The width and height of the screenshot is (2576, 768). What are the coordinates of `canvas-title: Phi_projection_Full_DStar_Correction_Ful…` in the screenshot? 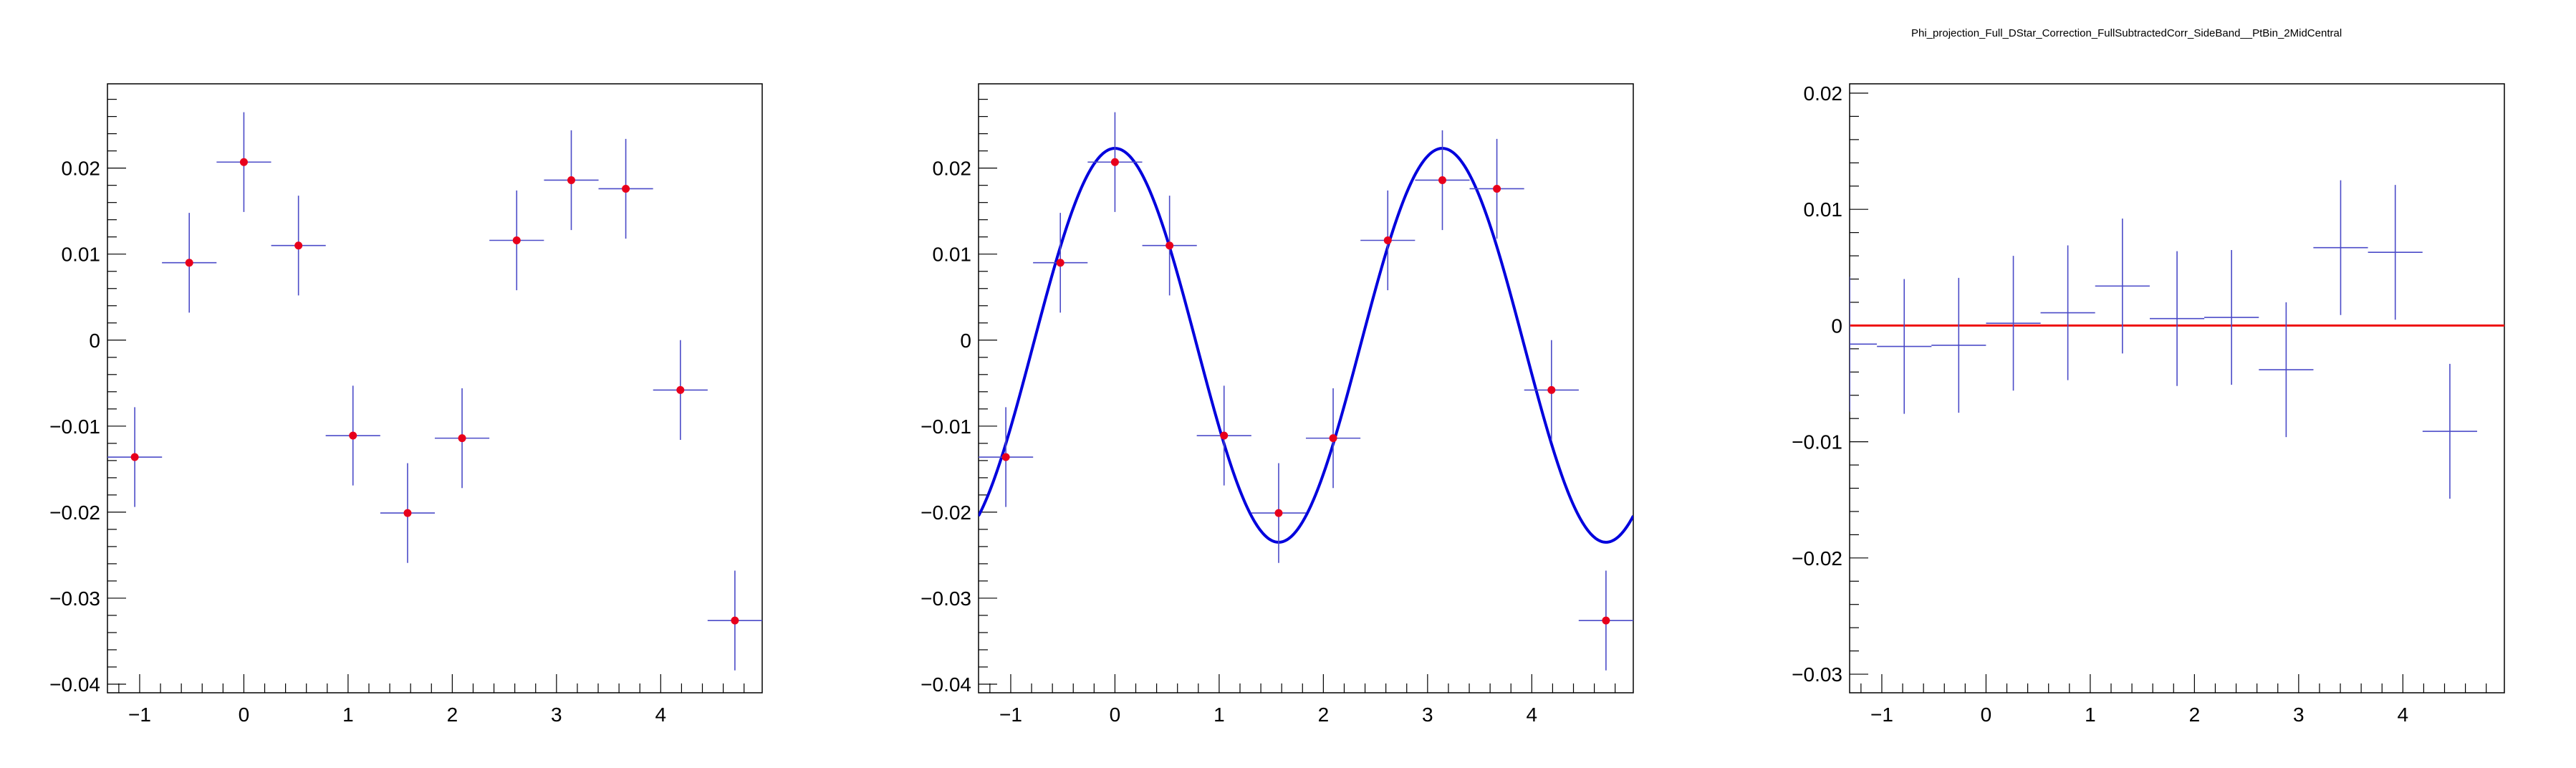 It's located at (2126, 33).